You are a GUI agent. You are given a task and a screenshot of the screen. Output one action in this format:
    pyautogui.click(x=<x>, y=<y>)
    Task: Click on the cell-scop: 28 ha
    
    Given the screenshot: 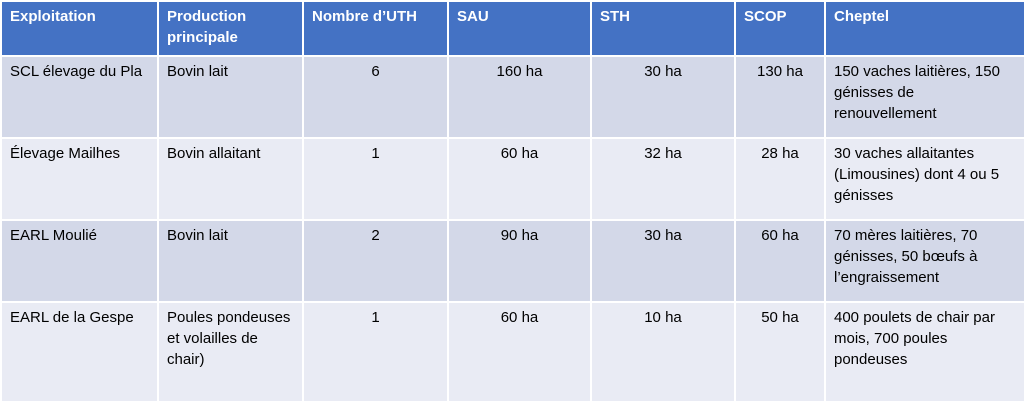 What is the action you would take?
    pyautogui.click(x=780, y=179)
    